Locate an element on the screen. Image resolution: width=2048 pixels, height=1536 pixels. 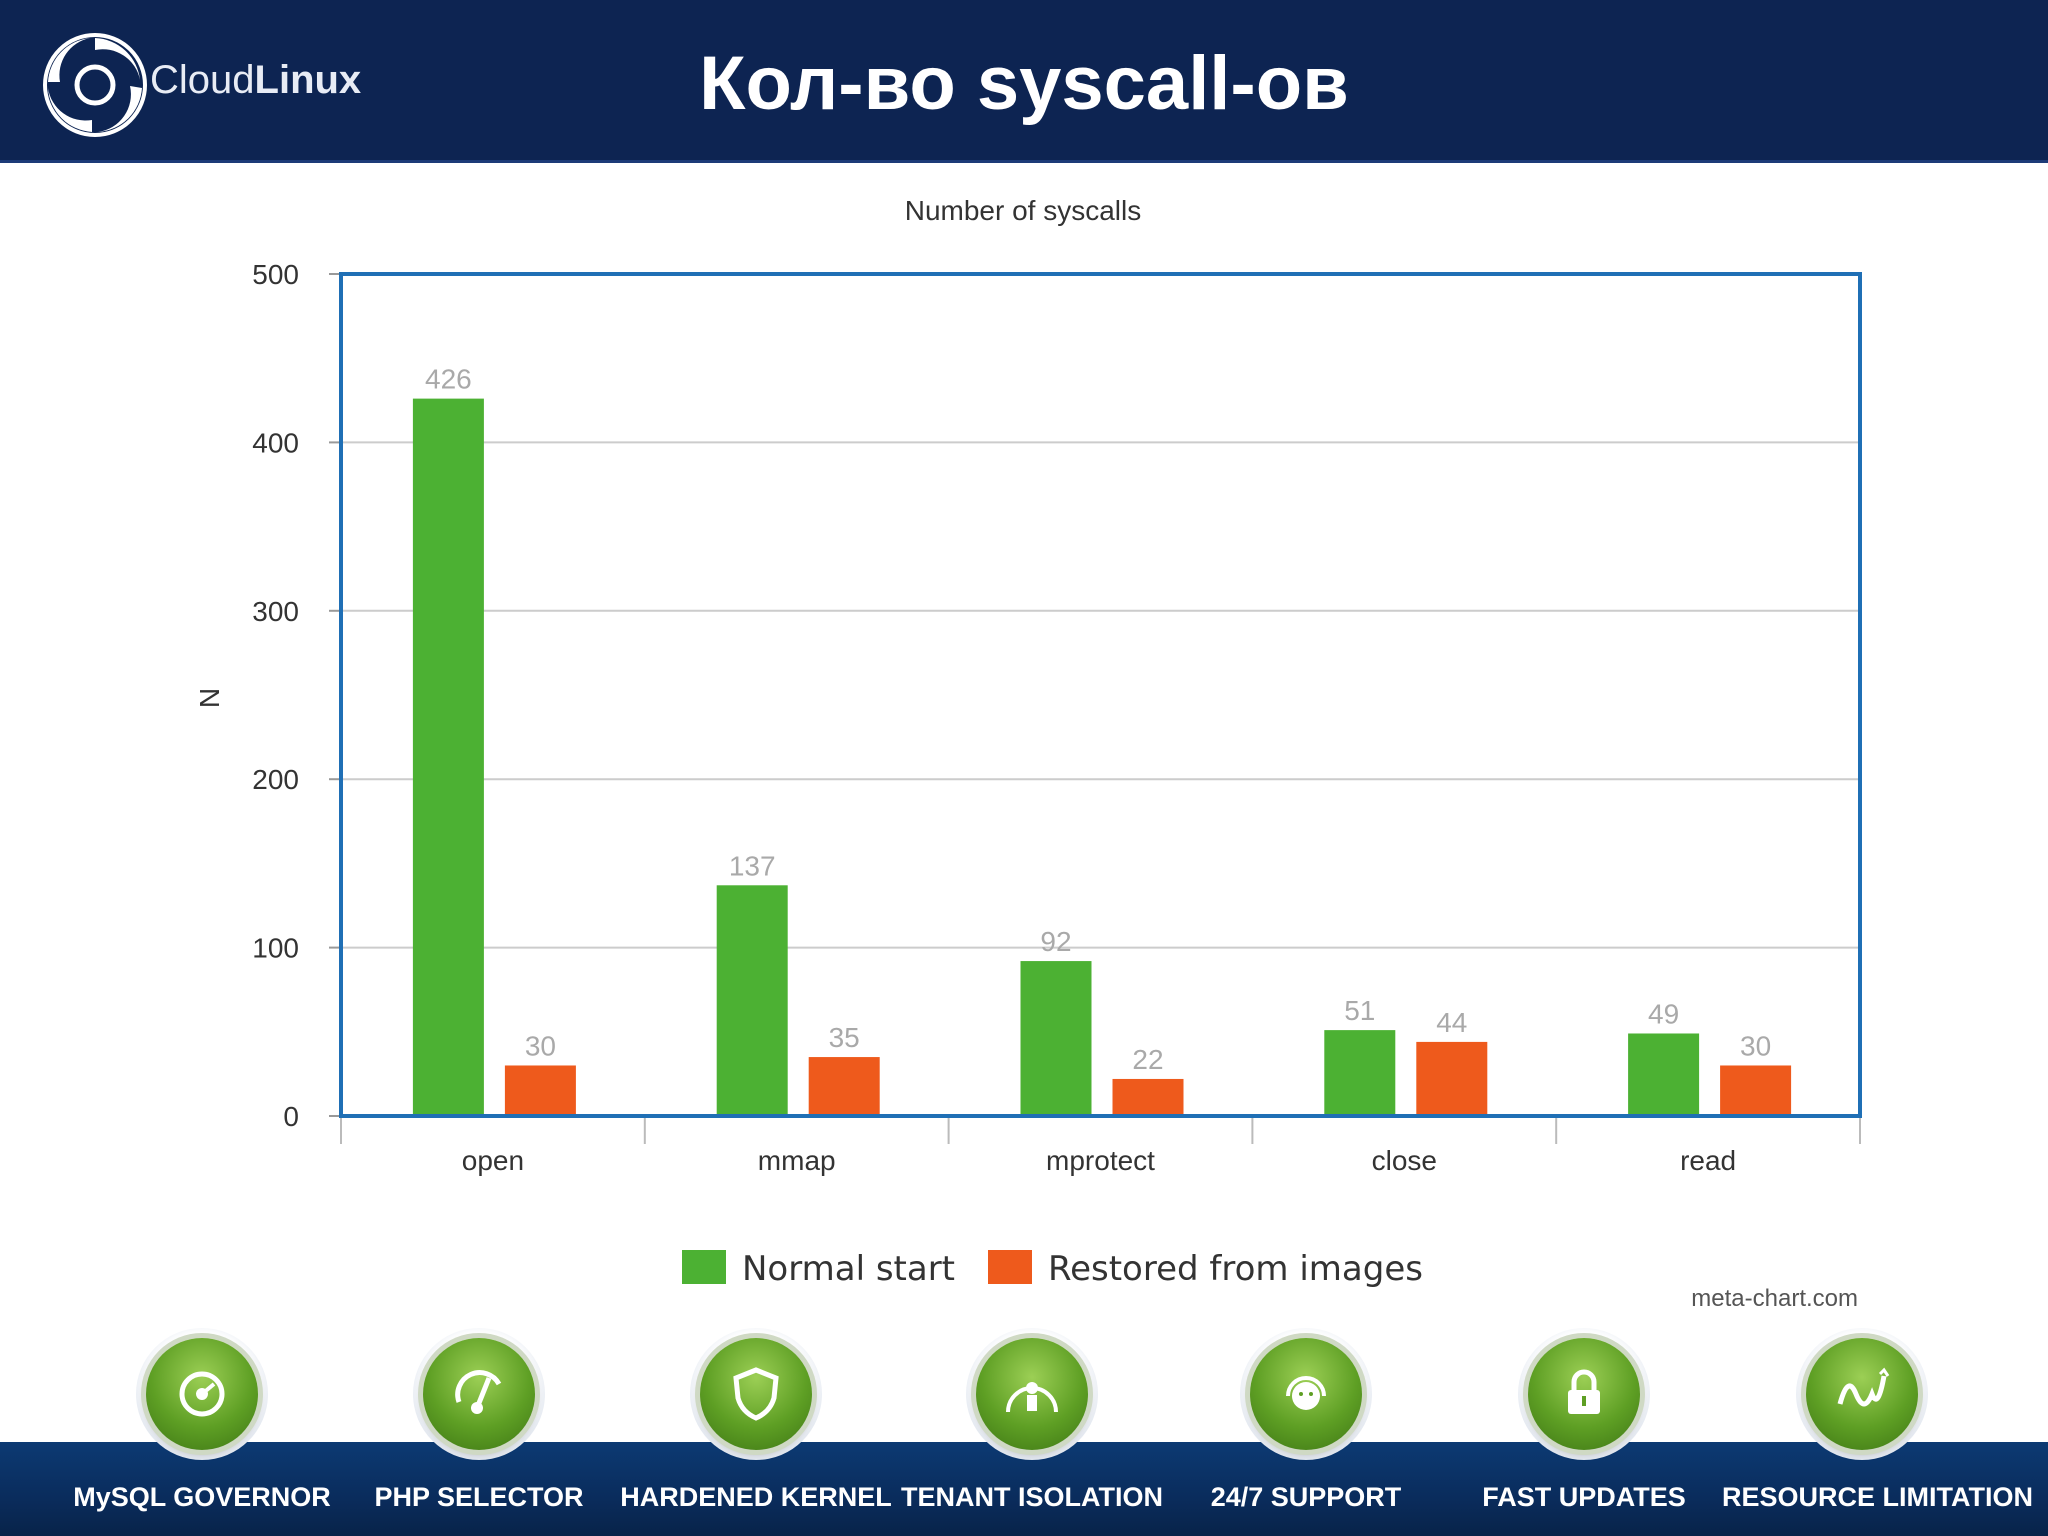
legend-item: Restored from images is located at coordinates (1205, 1269).